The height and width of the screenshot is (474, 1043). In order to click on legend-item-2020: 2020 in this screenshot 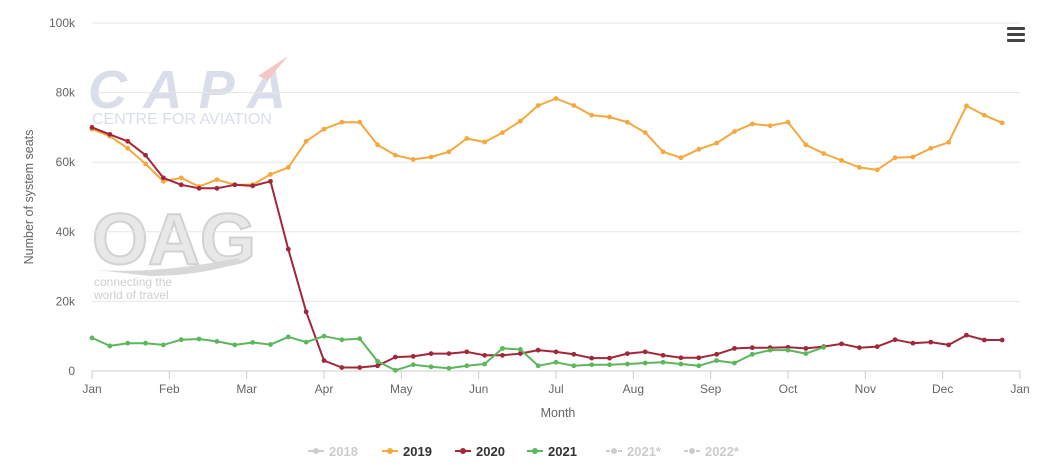, I will do `click(480, 451)`.